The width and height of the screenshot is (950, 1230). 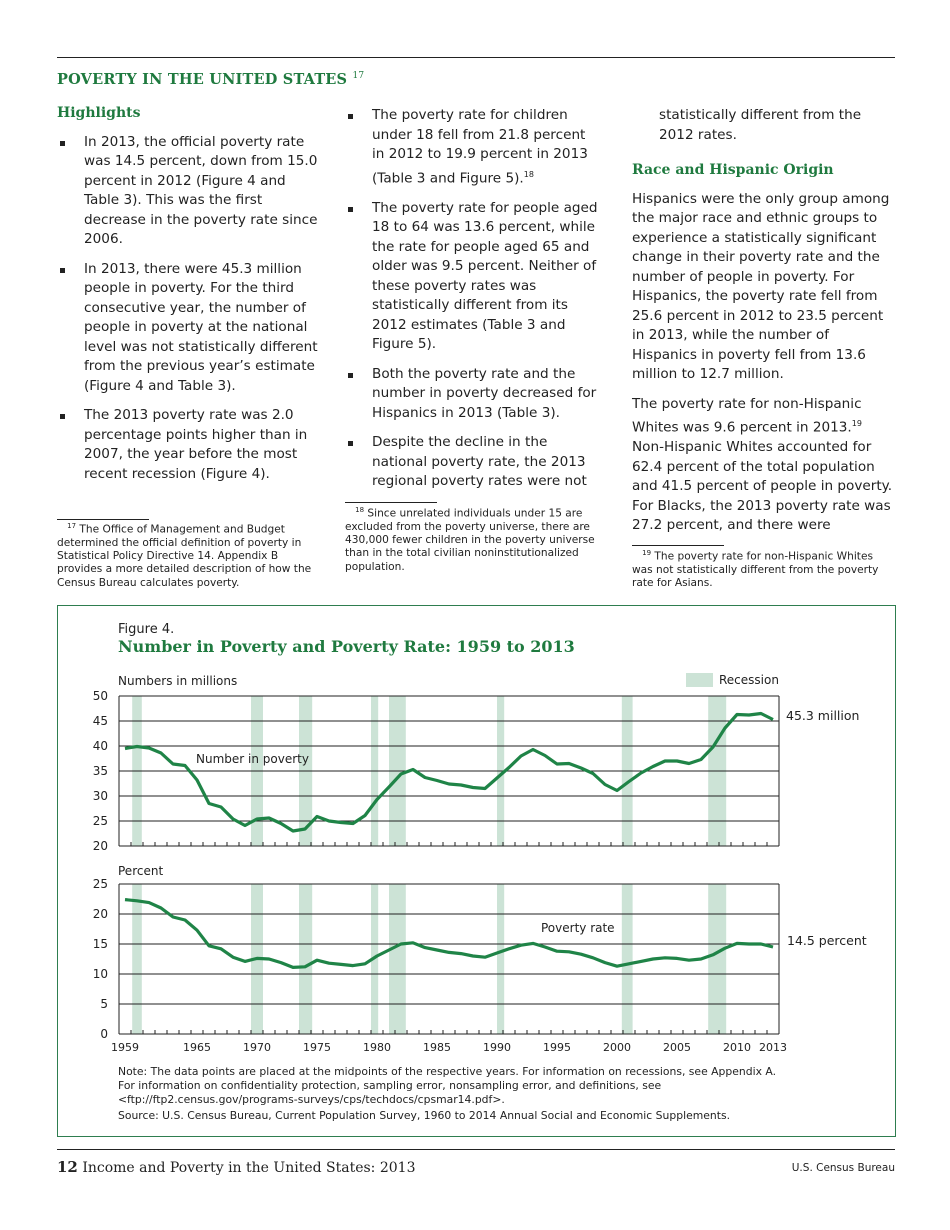 What do you see at coordinates (72, 526) in the screenshot?
I see `footnote-number: 17` at bounding box center [72, 526].